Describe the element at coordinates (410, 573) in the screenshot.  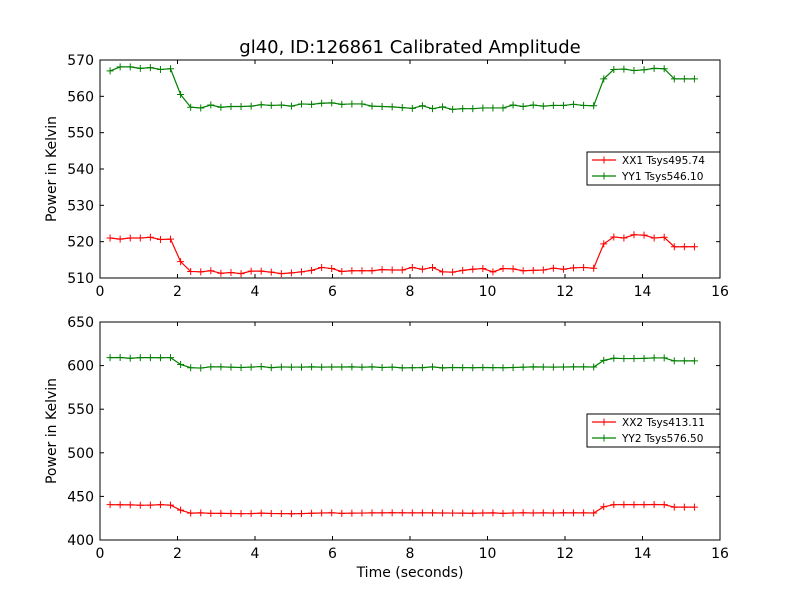
I see `x-axis-label: Time (seconds)` at that location.